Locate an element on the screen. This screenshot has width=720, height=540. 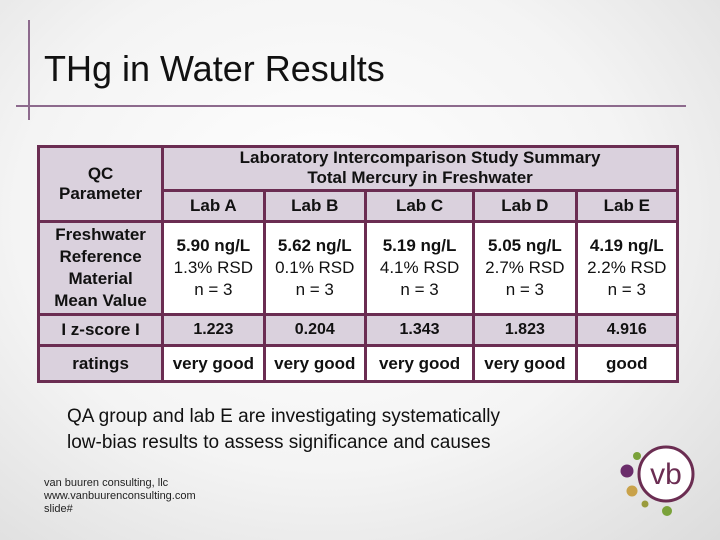
rating-value: good is located at coordinates (626, 363).